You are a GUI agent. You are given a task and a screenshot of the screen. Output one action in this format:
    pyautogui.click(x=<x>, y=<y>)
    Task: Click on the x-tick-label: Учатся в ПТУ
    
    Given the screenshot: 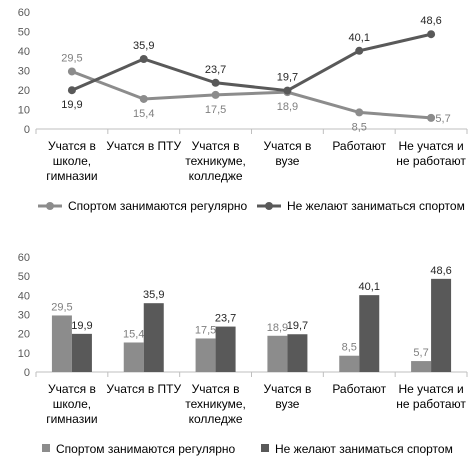 What is the action you would take?
    pyautogui.click(x=143, y=389)
    